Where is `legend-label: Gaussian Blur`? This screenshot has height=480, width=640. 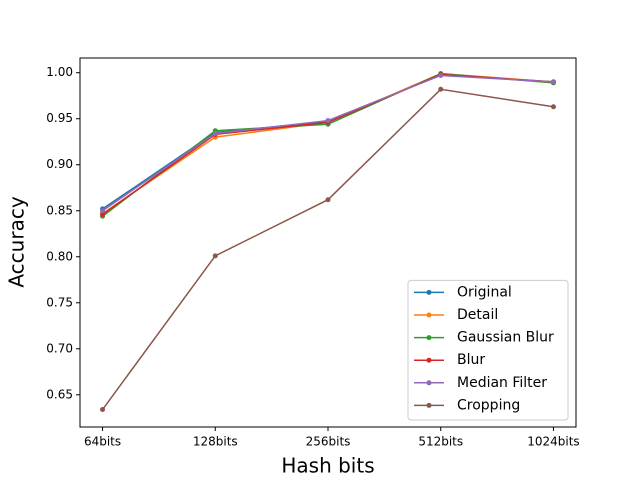 legend-label: Gaussian Blur is located at coordinates (505, 338).